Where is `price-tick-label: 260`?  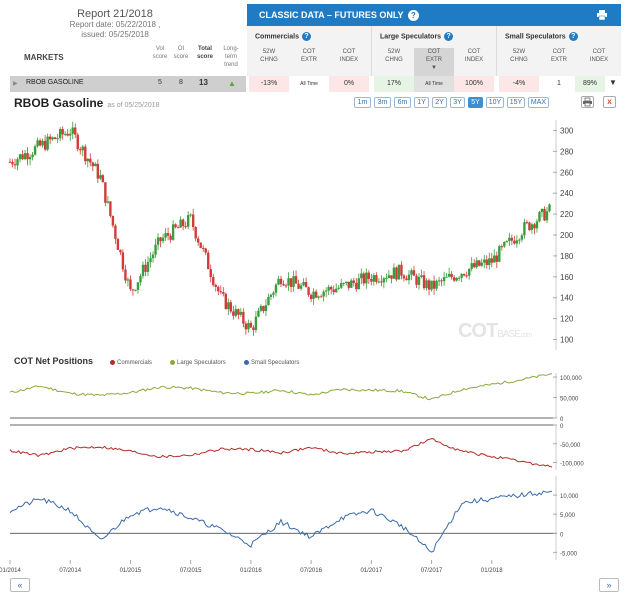 price-tick-label: 260 is located at coordinates (567, 172).